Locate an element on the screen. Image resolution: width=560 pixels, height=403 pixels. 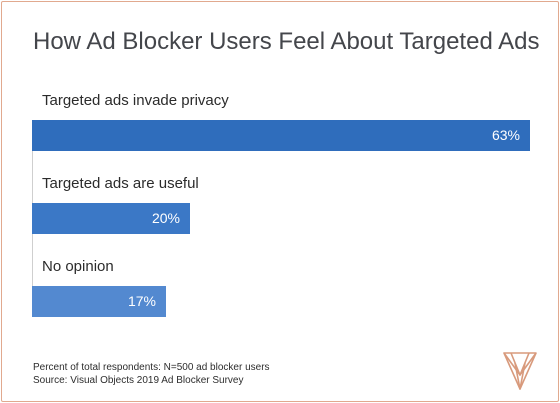
category-label: Targeted ads are useful is located at coordinates (120, 183).